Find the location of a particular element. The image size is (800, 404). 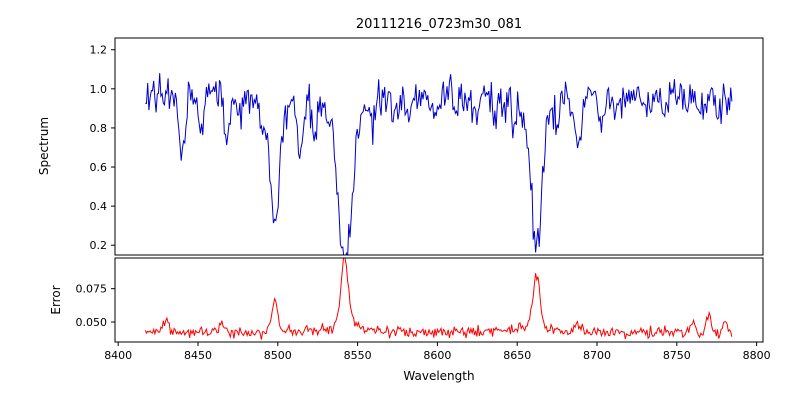

x-tick-label: 8500 is located at coordinates (278, 355).